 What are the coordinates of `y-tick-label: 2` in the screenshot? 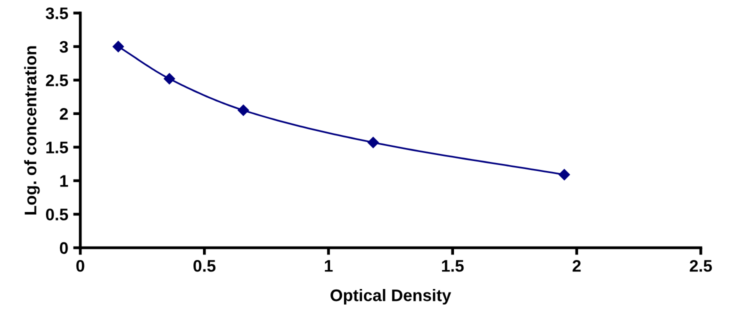 It's located at (64, 114).